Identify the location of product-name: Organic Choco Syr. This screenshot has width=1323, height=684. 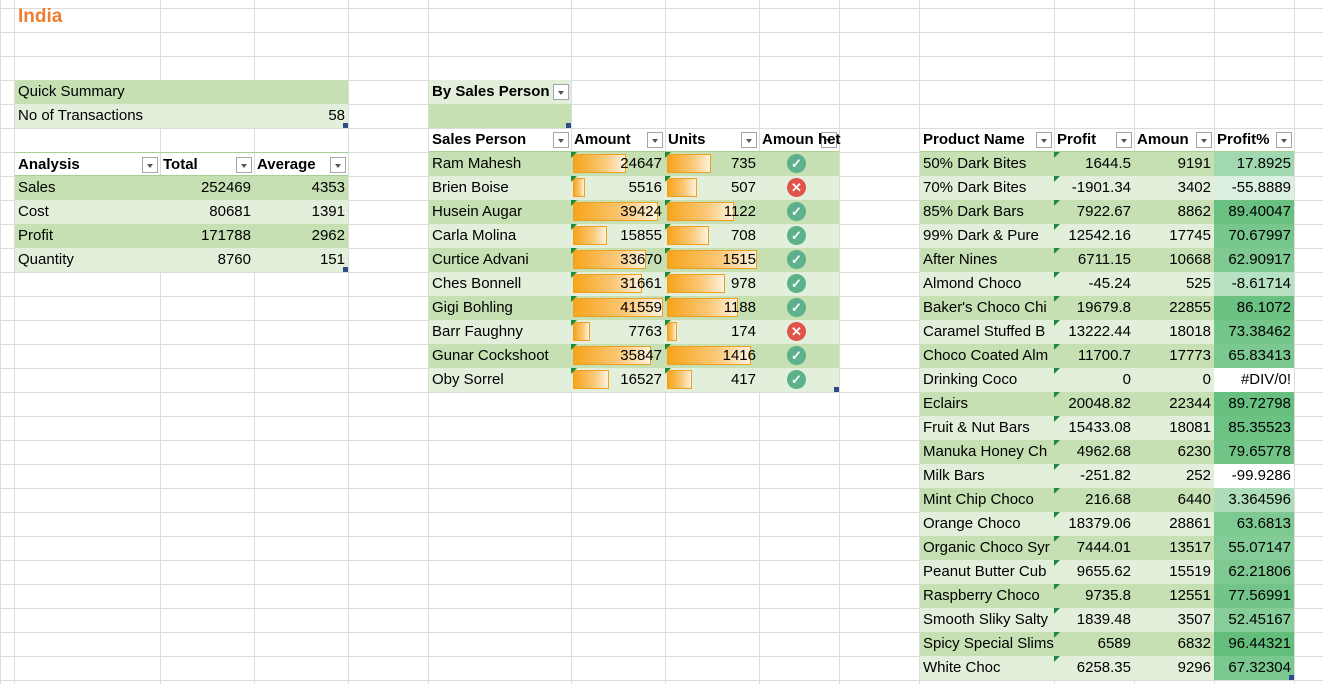
(987, 548).